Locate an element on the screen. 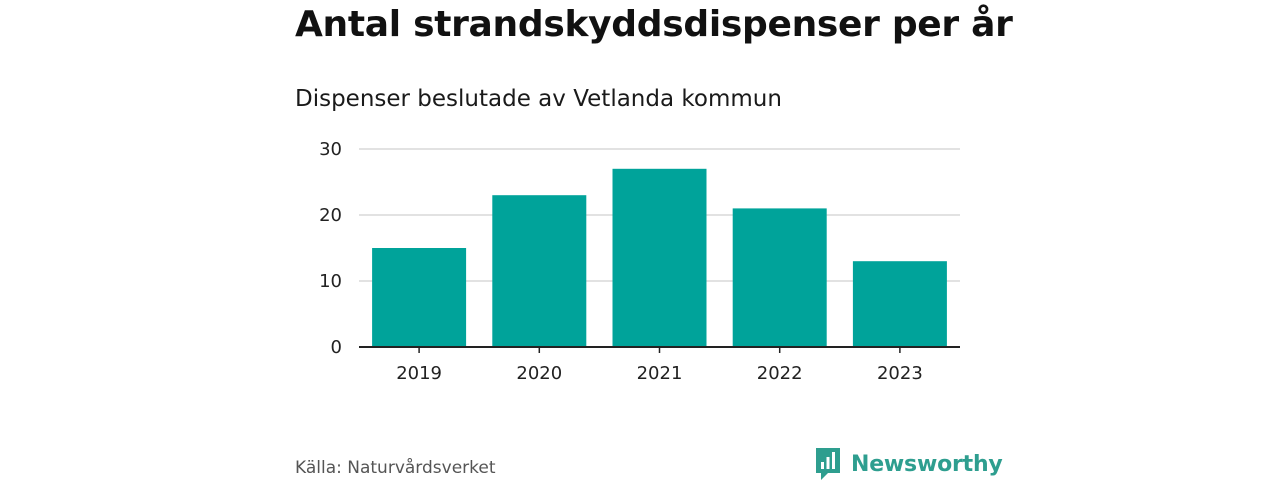 The image size is (1280, 482). chart-title: Antal strandskyddsdispenser per år is located at coordinates (654, 24).